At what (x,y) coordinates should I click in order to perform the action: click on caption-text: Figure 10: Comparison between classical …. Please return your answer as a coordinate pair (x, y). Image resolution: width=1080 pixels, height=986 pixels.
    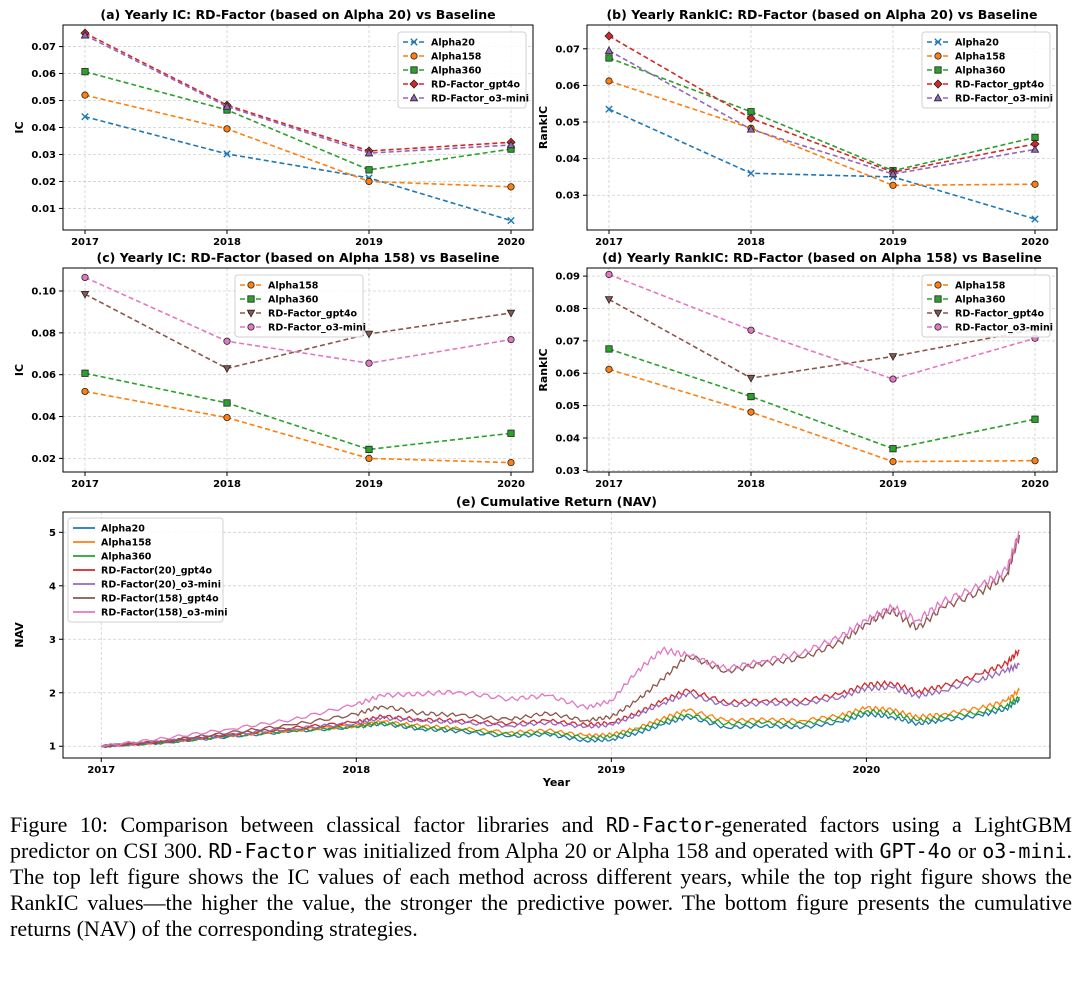
    Looking at the image, I should click on (308, 824).